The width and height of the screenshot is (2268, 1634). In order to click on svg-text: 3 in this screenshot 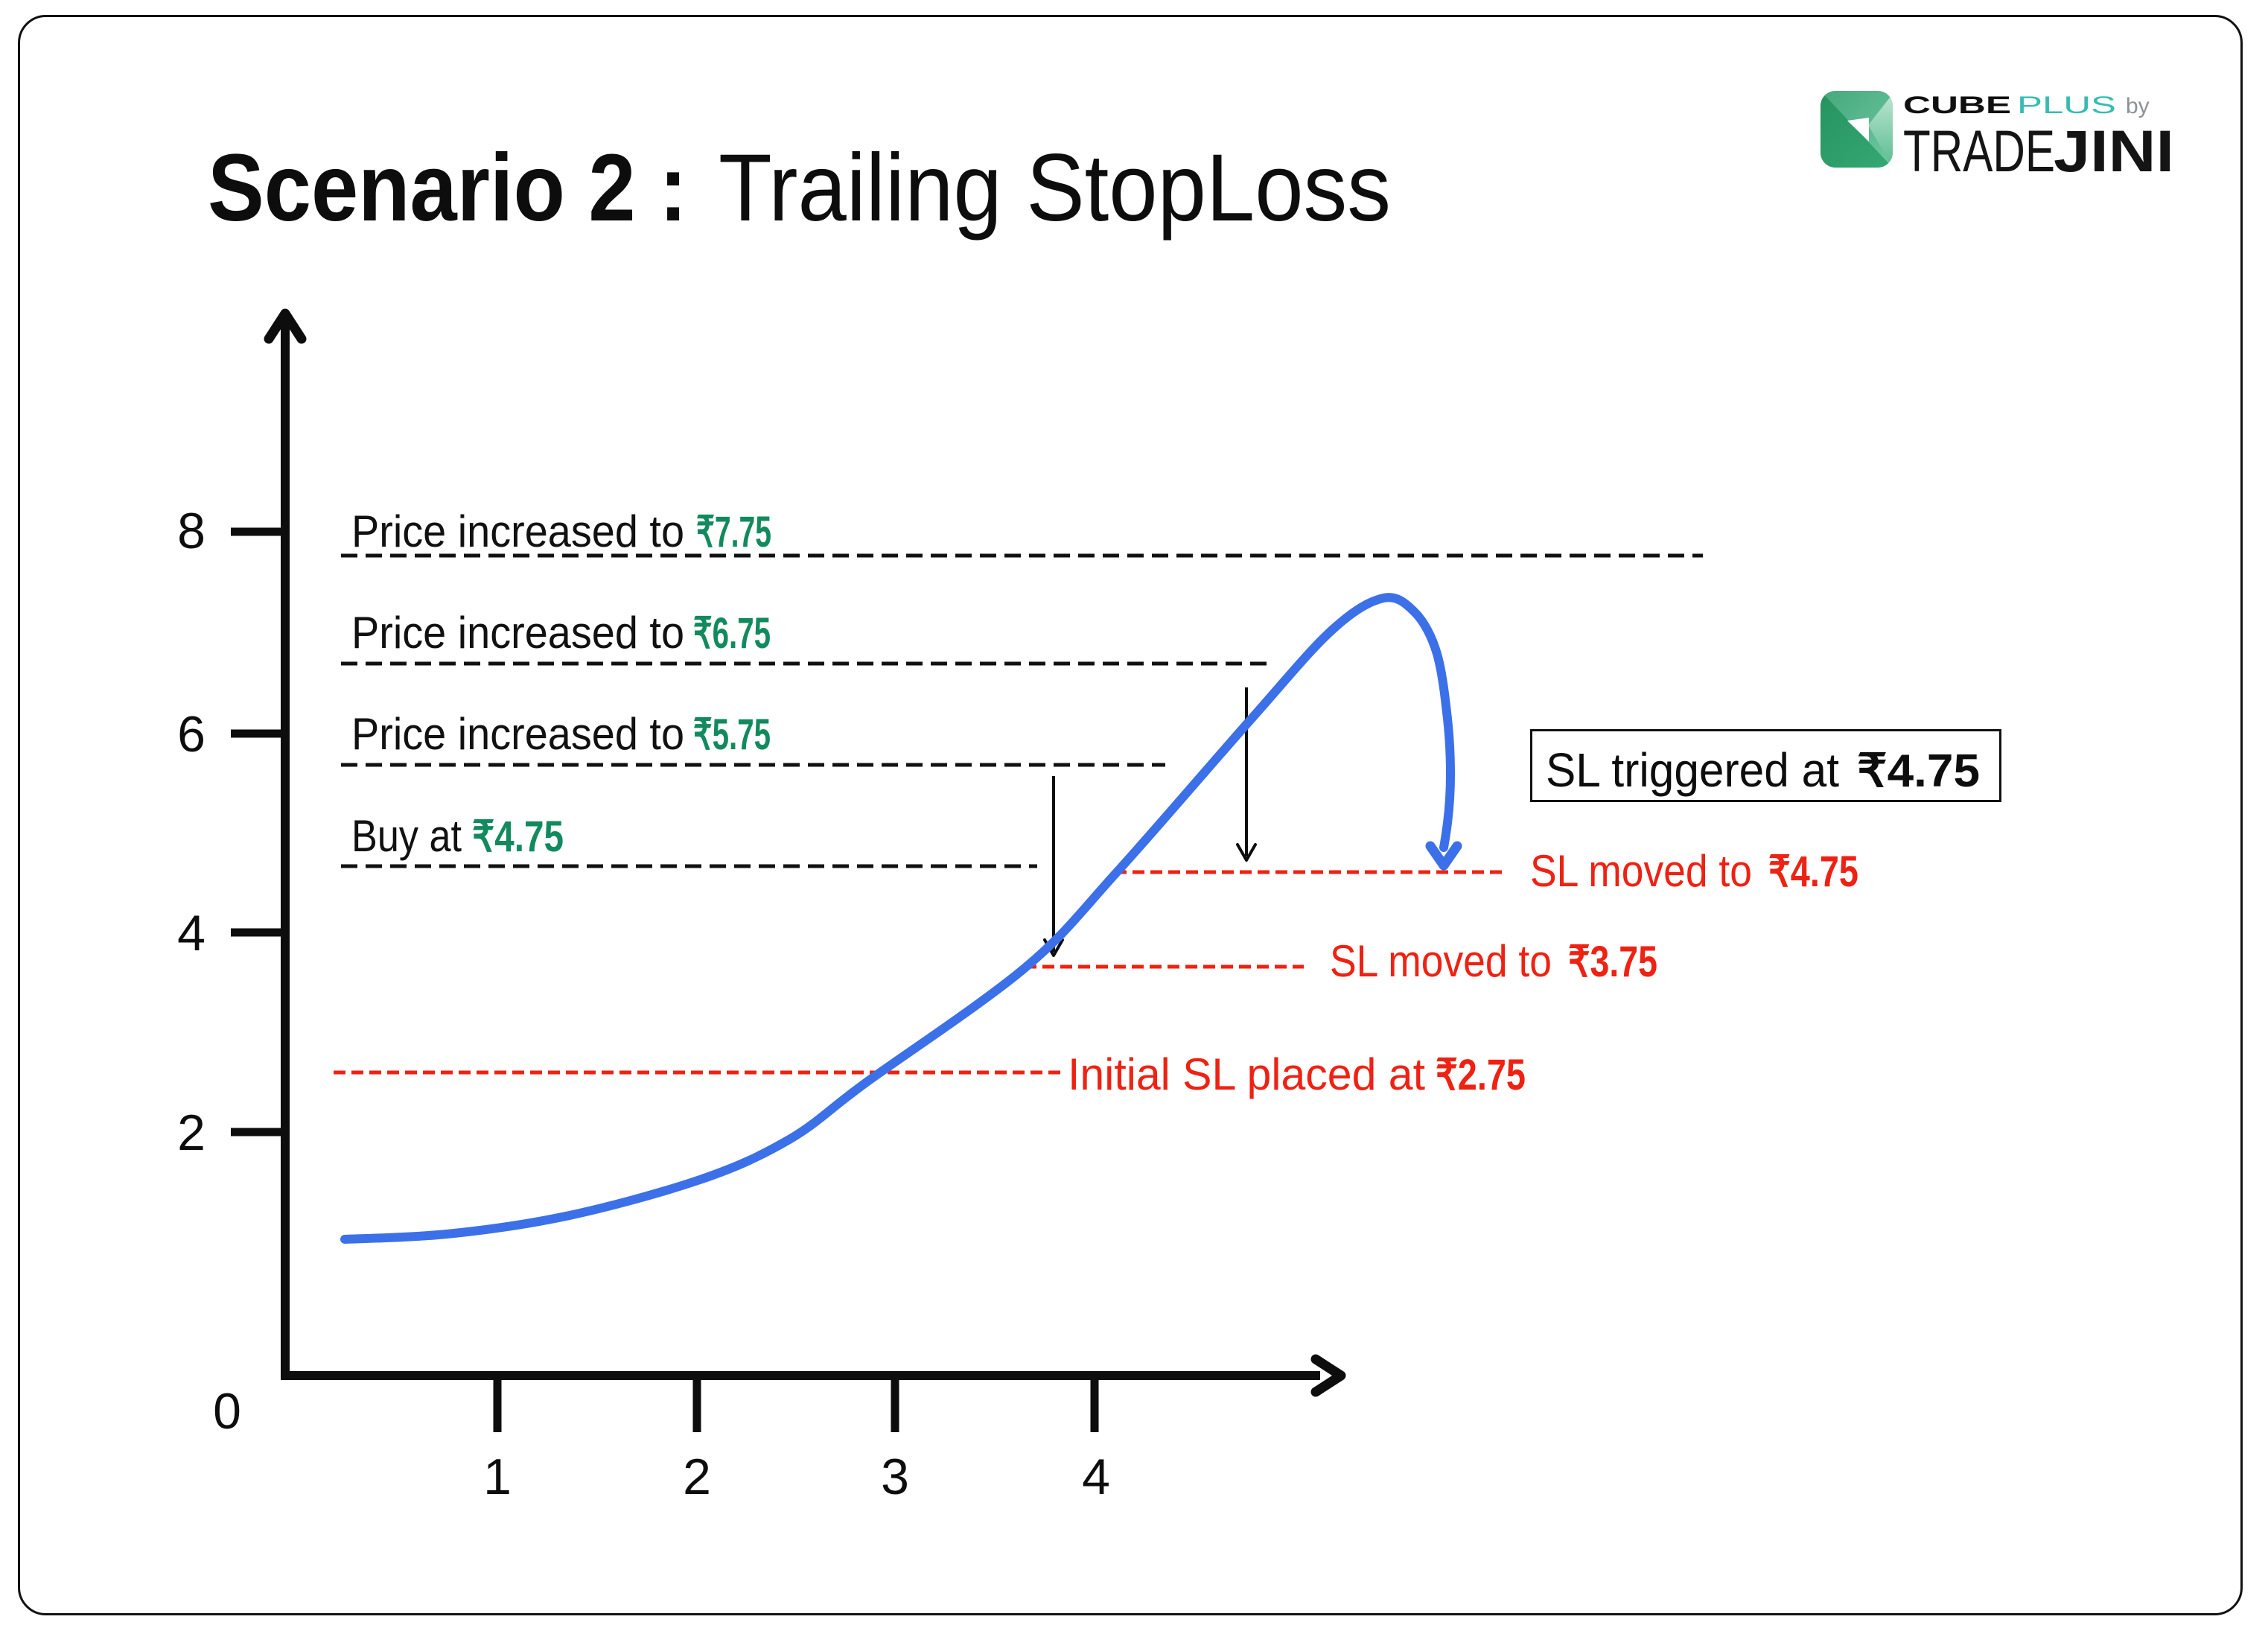, I will do `click(895, 1477)`.